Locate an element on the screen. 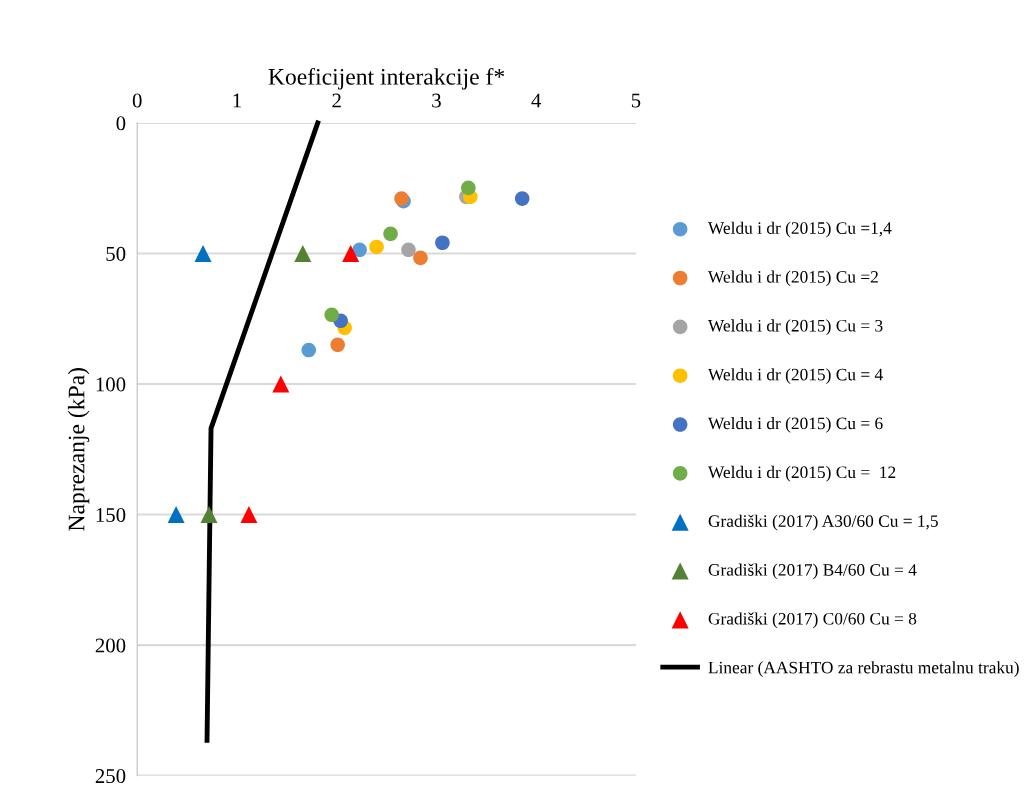  x-axis-title: Koeficijent interakcije f* is located at coordinates (386, 78).